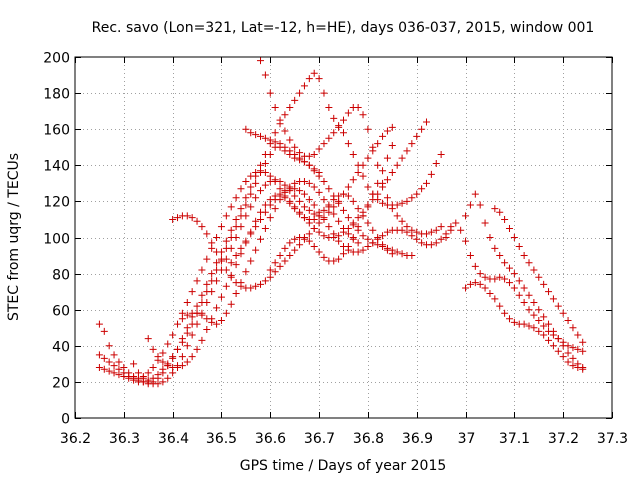 The image size is (640, 480). What do you see at coordinates (61, 312) in the screenshot?
I see `y-tick-label: 60` at bounding box center [61, 312].